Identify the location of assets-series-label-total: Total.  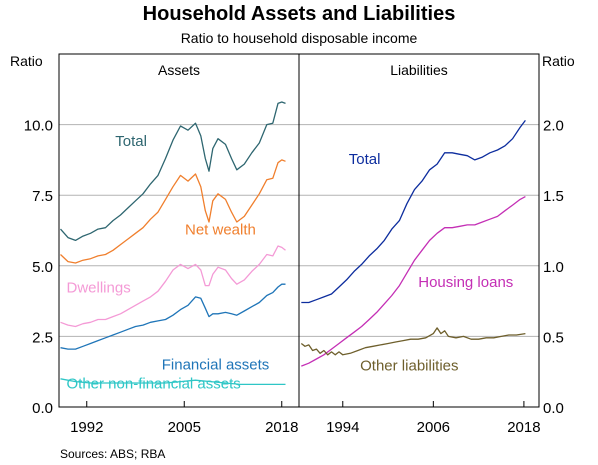
(131, 141).